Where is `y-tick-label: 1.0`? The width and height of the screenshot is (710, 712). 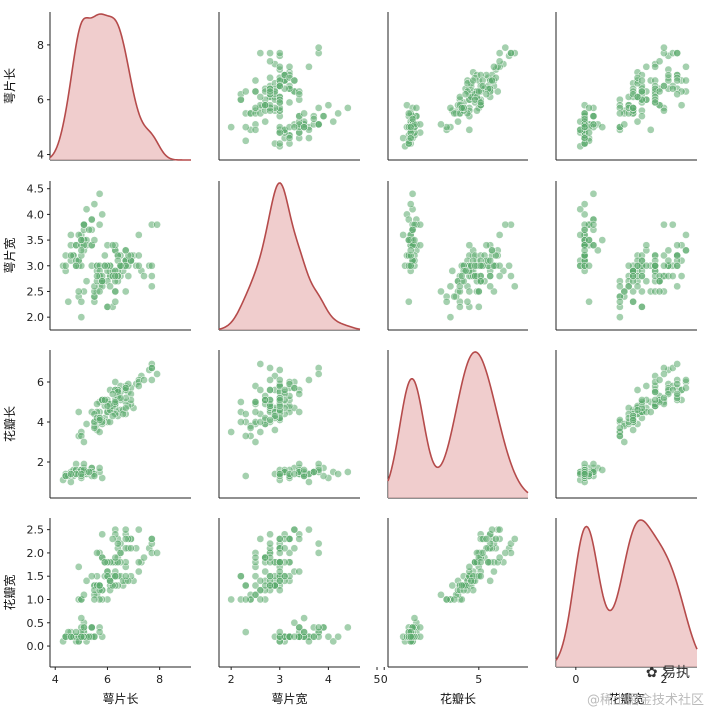 y-tick-label: 1.0 is located at coordinates (36, 599).